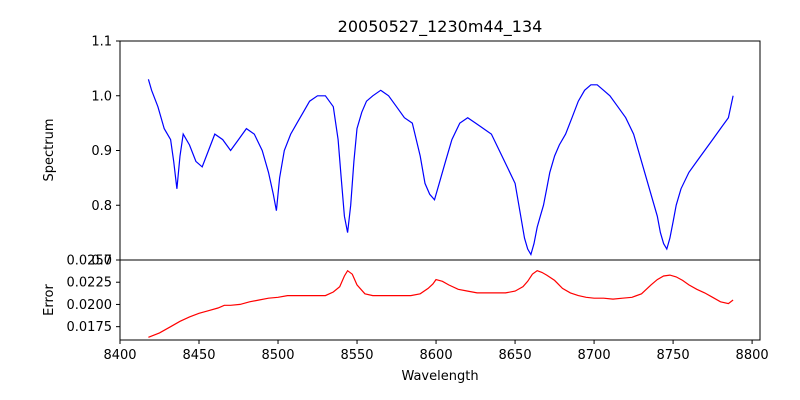  Describe the element at coordinates (277, 355) in the screenshot. I see `x-tick-label: 8500` at that location.